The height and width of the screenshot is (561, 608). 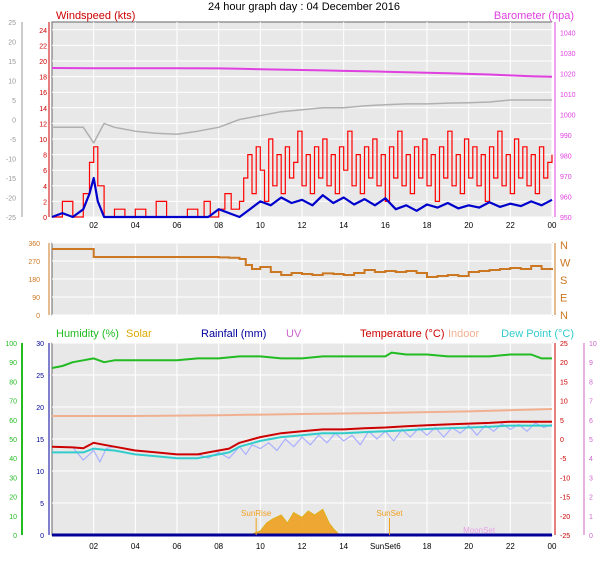 What do you see at coordinates (13, 140) in the screenshot?
I see `outer-y-tick-label: -5` at bounding box center [13, 140].